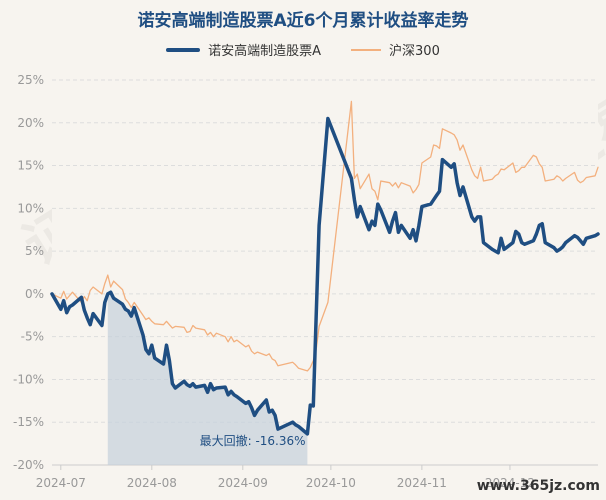 Image resolution: width=606 pixels, height=500 pixels. Describe the element at coordinates (303, 21) in the screenshot. I see `chart-title: 诺安高端制造股票A近6个月累计收益率走势` at that location.